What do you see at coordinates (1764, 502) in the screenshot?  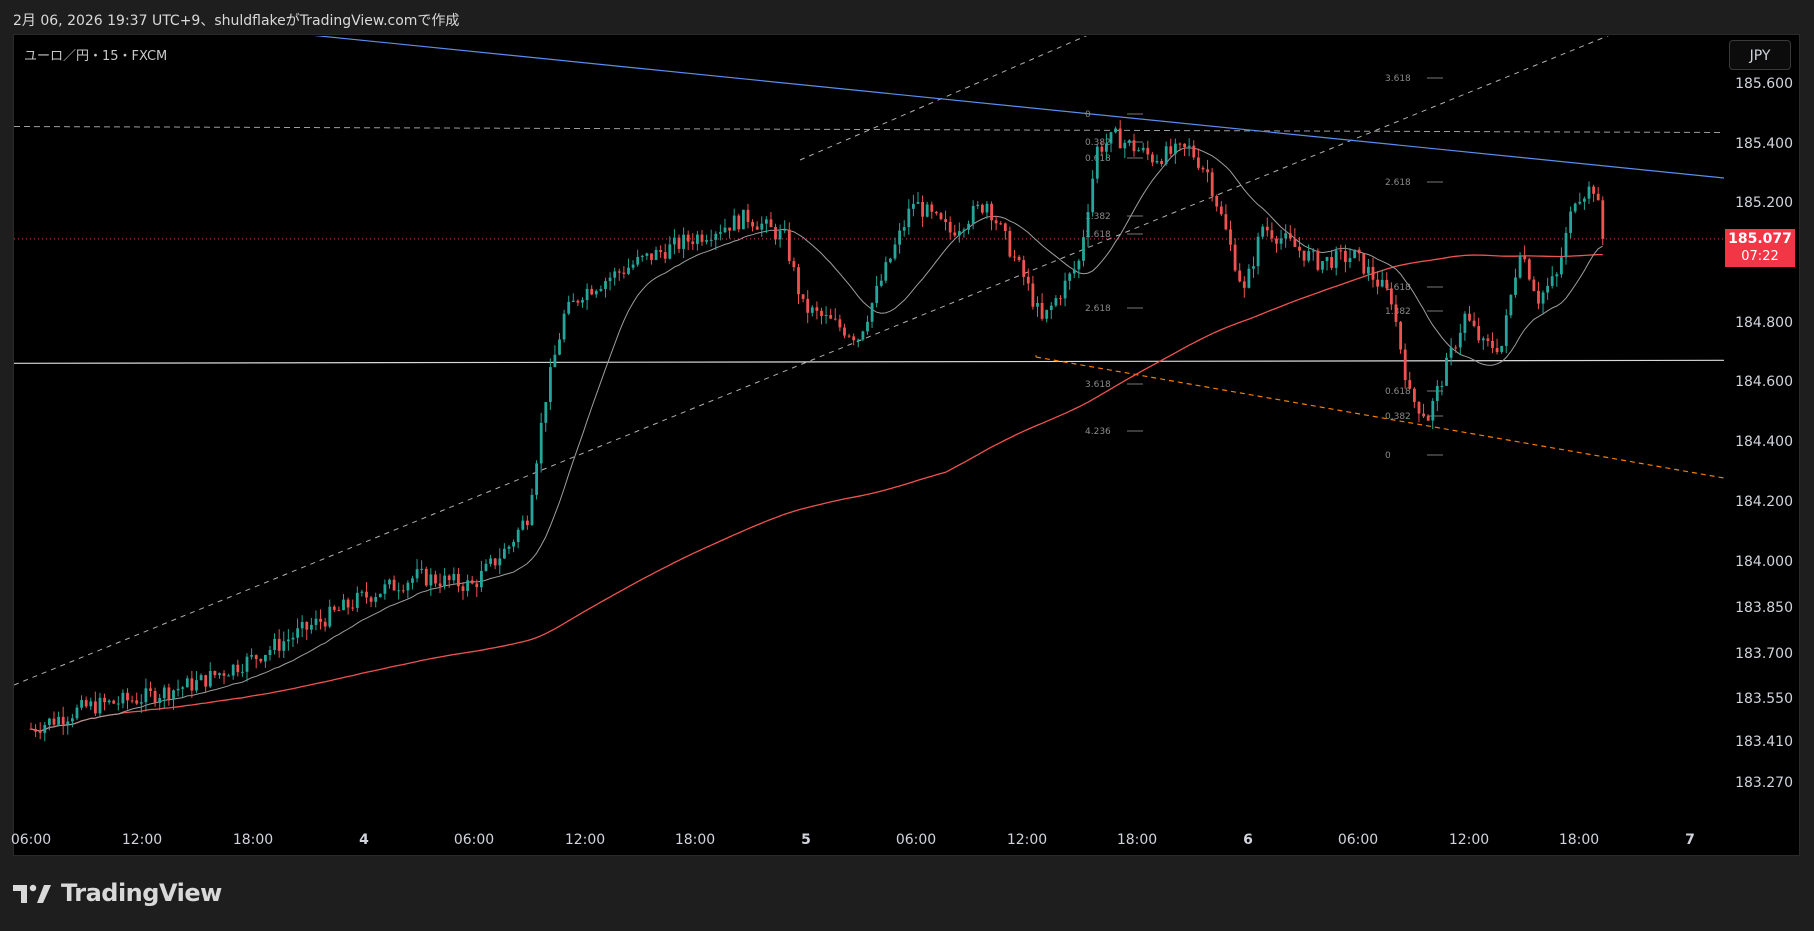 I see `y-axis-tick-label: 184.200` at bounding box center [1764, 502].